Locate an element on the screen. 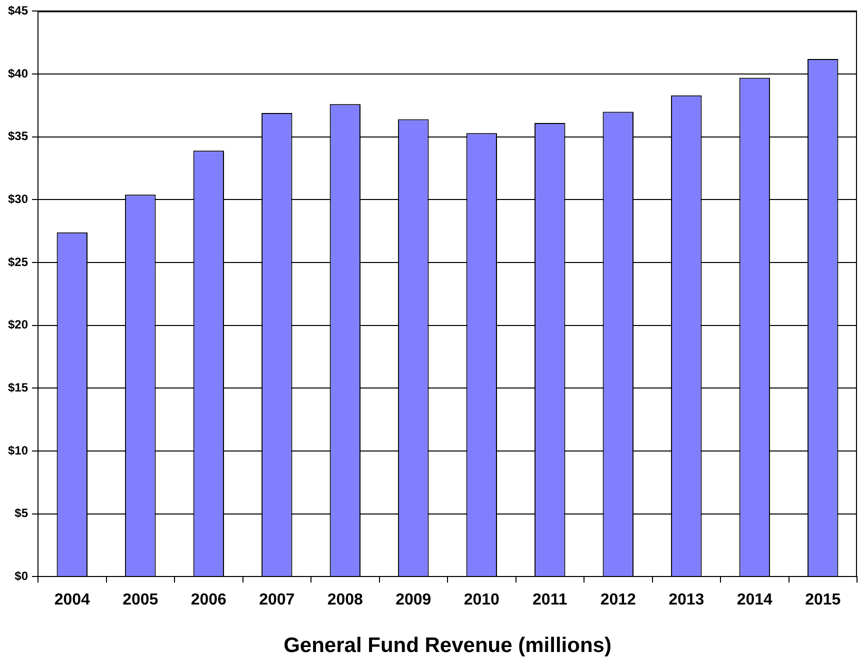 The width and height of the screenshot is (862, 671). x-axis-title: General Fund Revenue (millions) is located at coordinates (448, 646).